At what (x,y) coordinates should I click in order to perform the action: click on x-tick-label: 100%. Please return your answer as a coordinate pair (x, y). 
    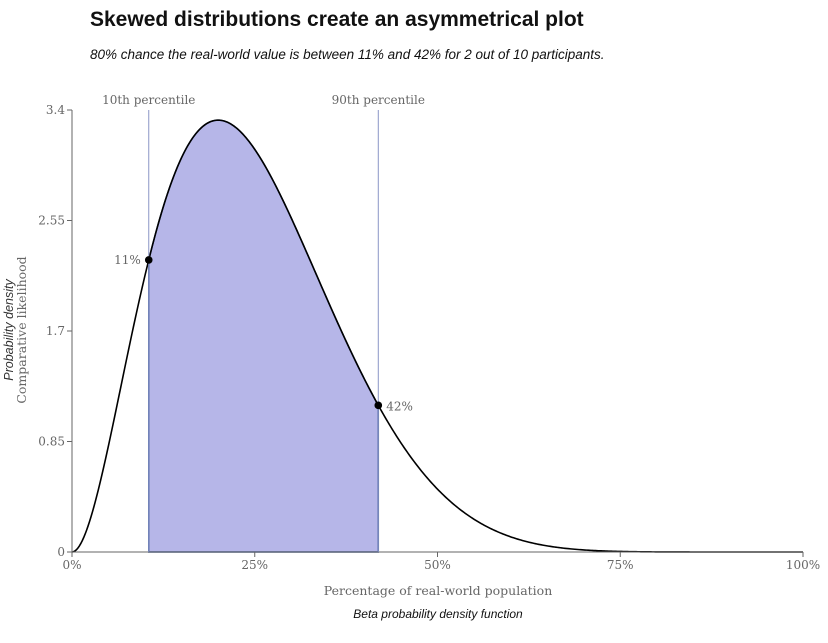
    Looking at the image, I should click on (803, 565).